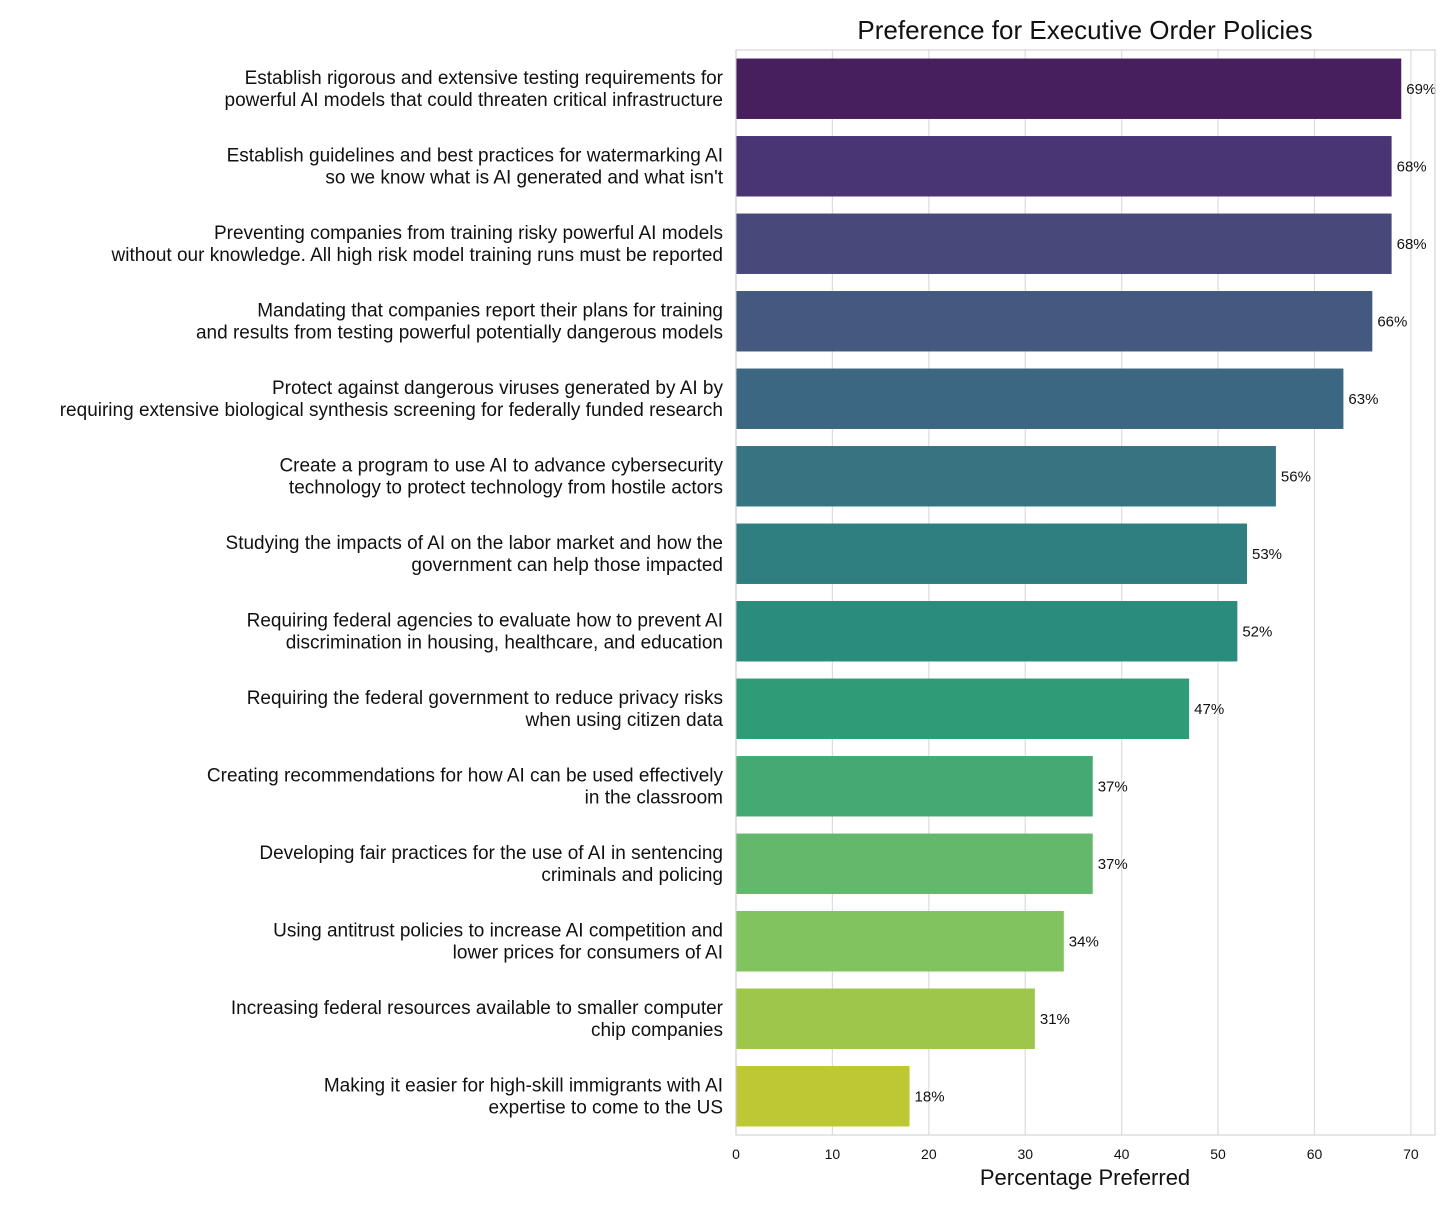 The width and height of the screenshot is (1456, 1219). I want to click on bar-value-label: 18%, so click(930, 1096).